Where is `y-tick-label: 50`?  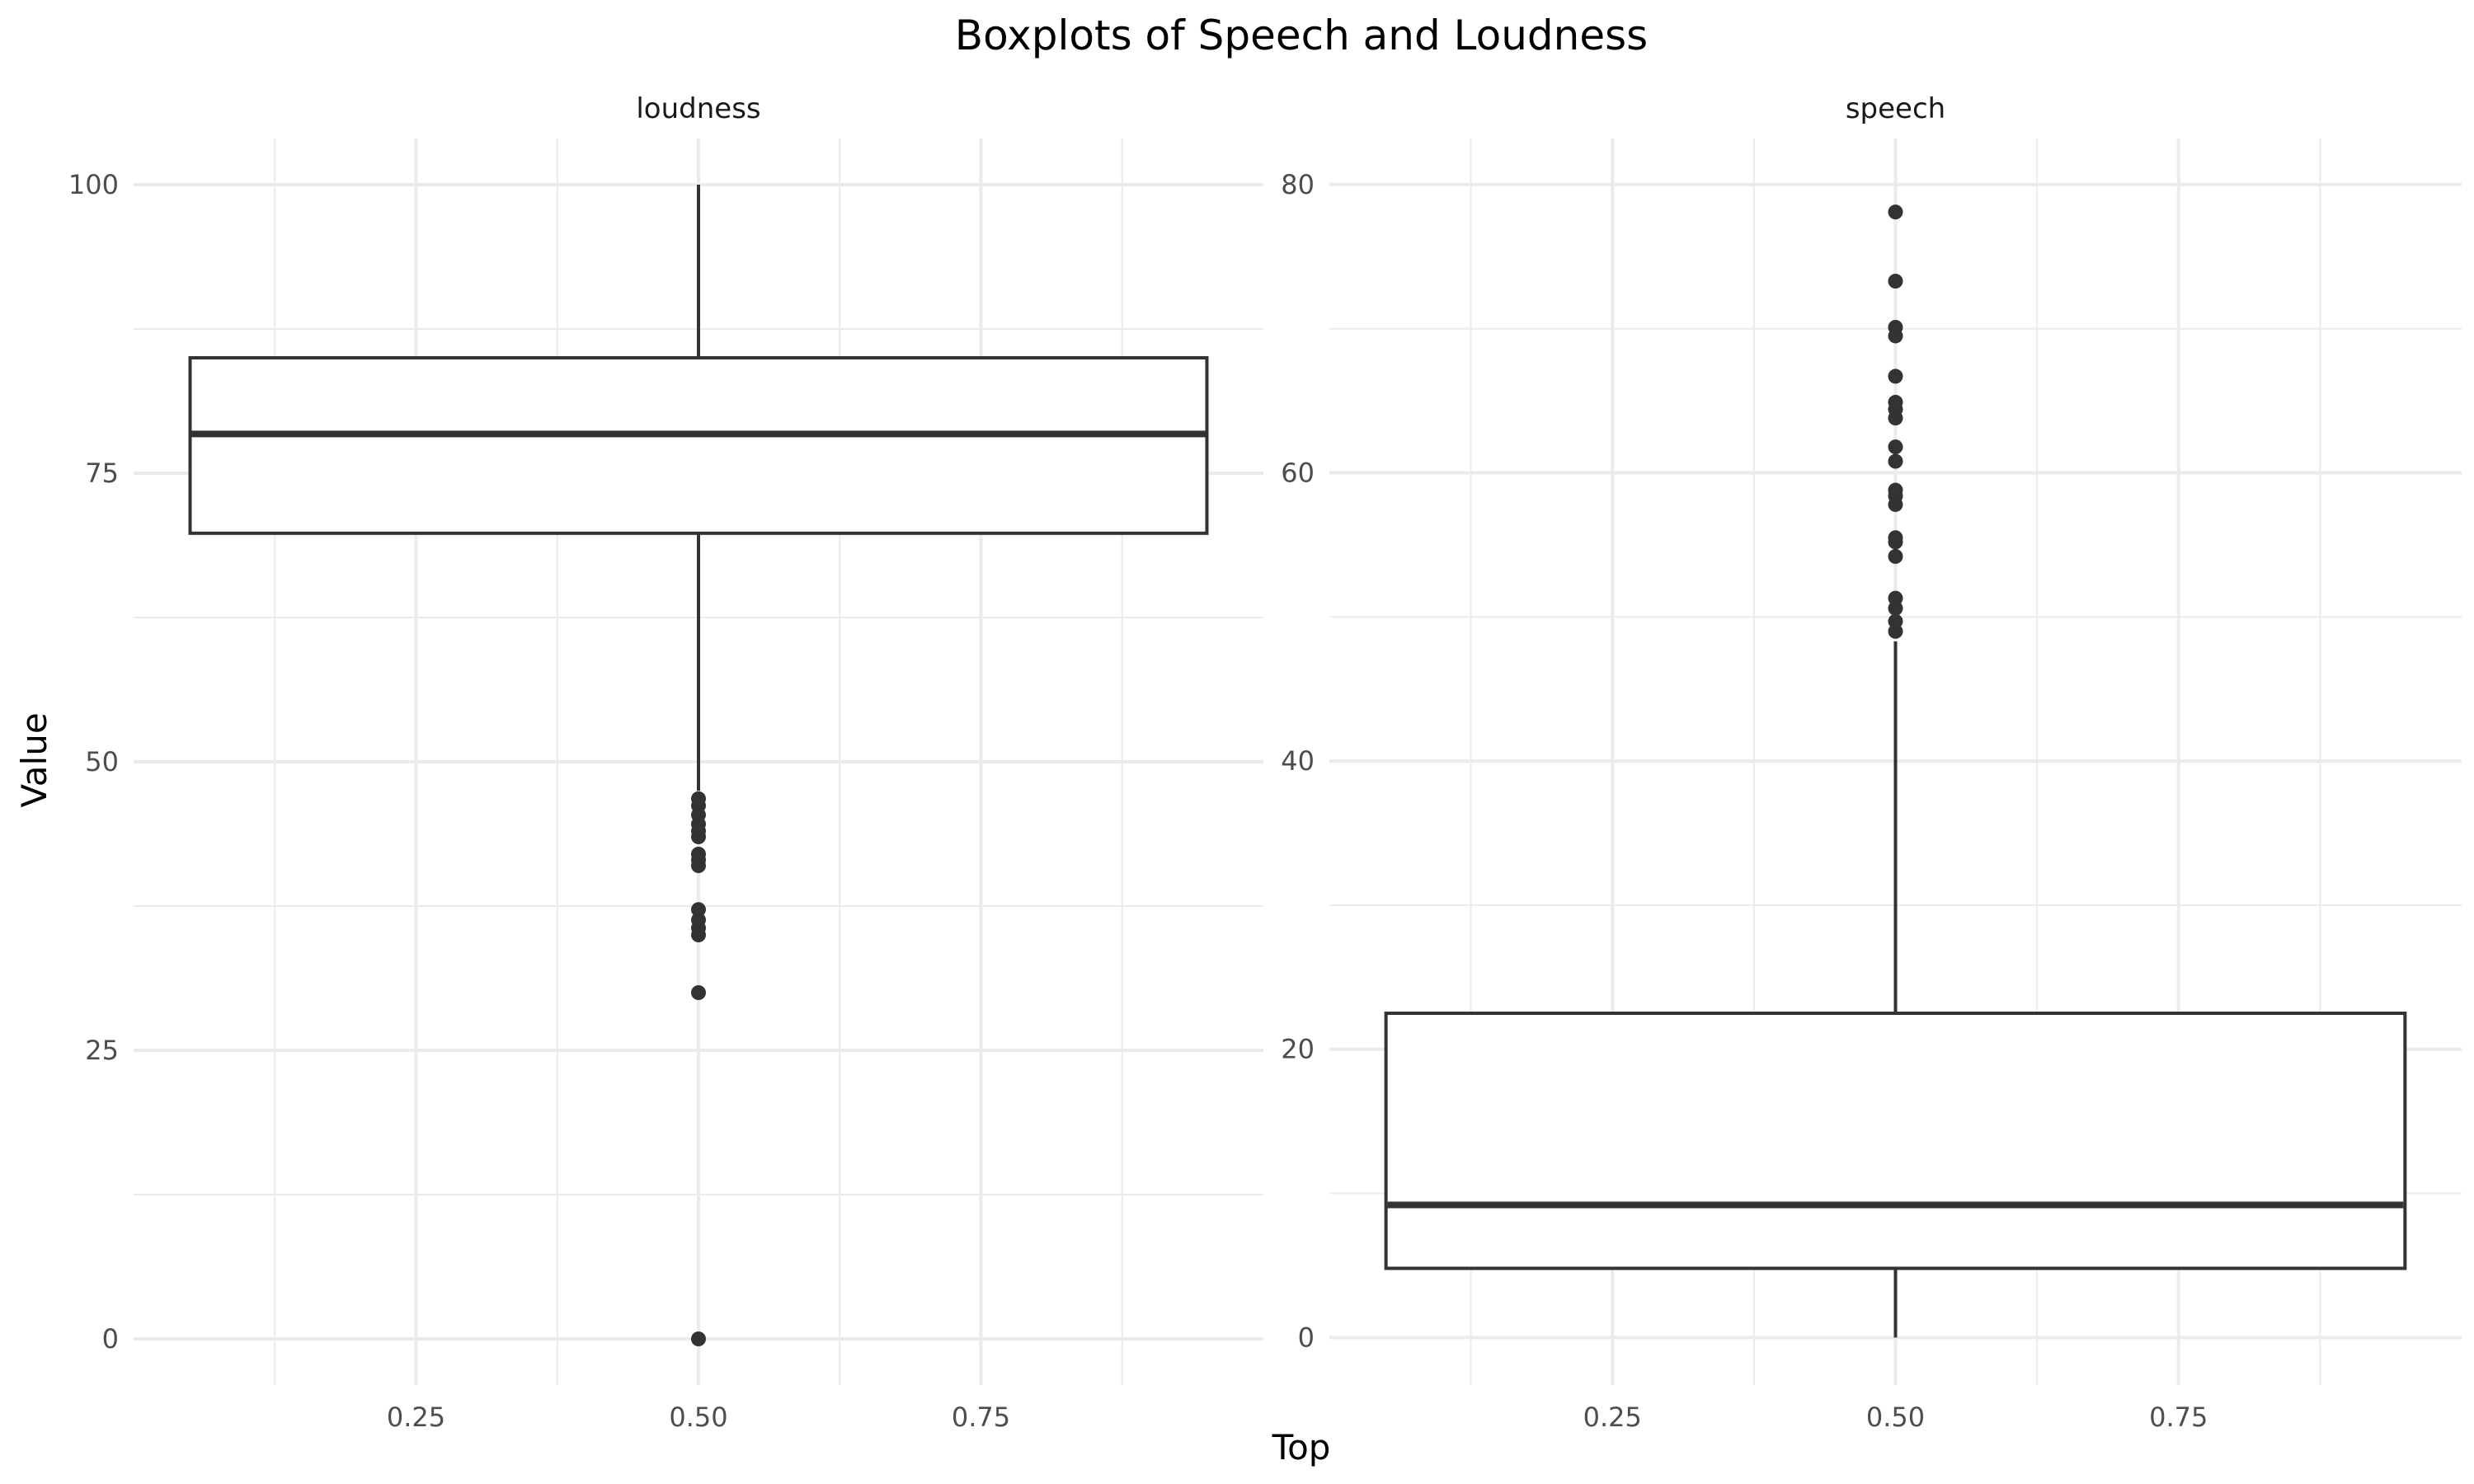 y-tick-label: 50 is located at coordinates (102, 761).